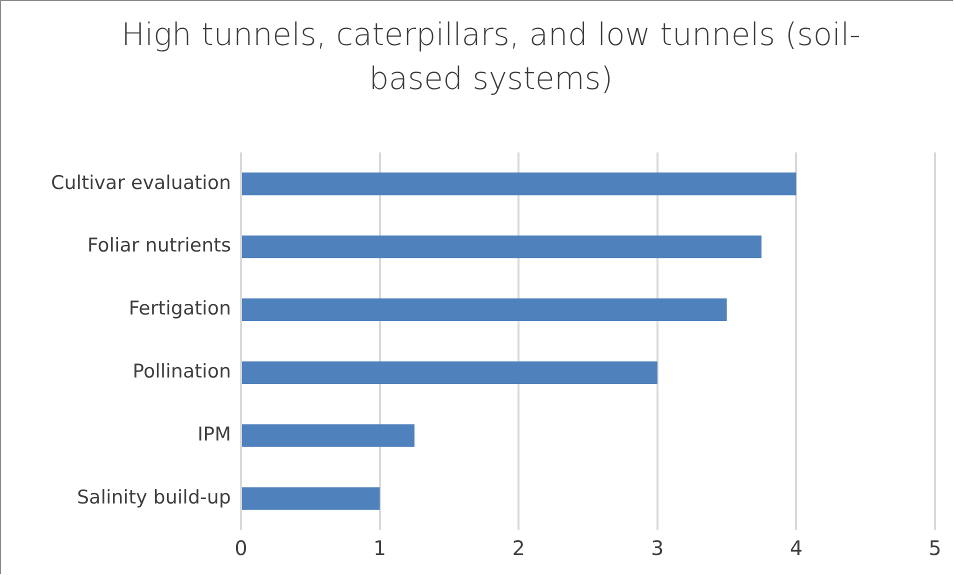 The image size is (954, 575). Describe the element at coordinates (518, 548) in the screenshot. I see `x-tick-label: 2` at that location.